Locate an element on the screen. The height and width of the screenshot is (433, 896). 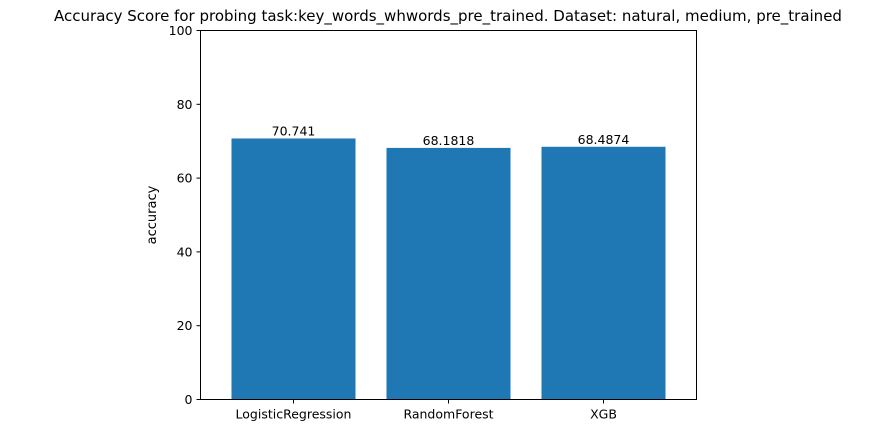
bar-xgb is located at coordinates (603, 273).